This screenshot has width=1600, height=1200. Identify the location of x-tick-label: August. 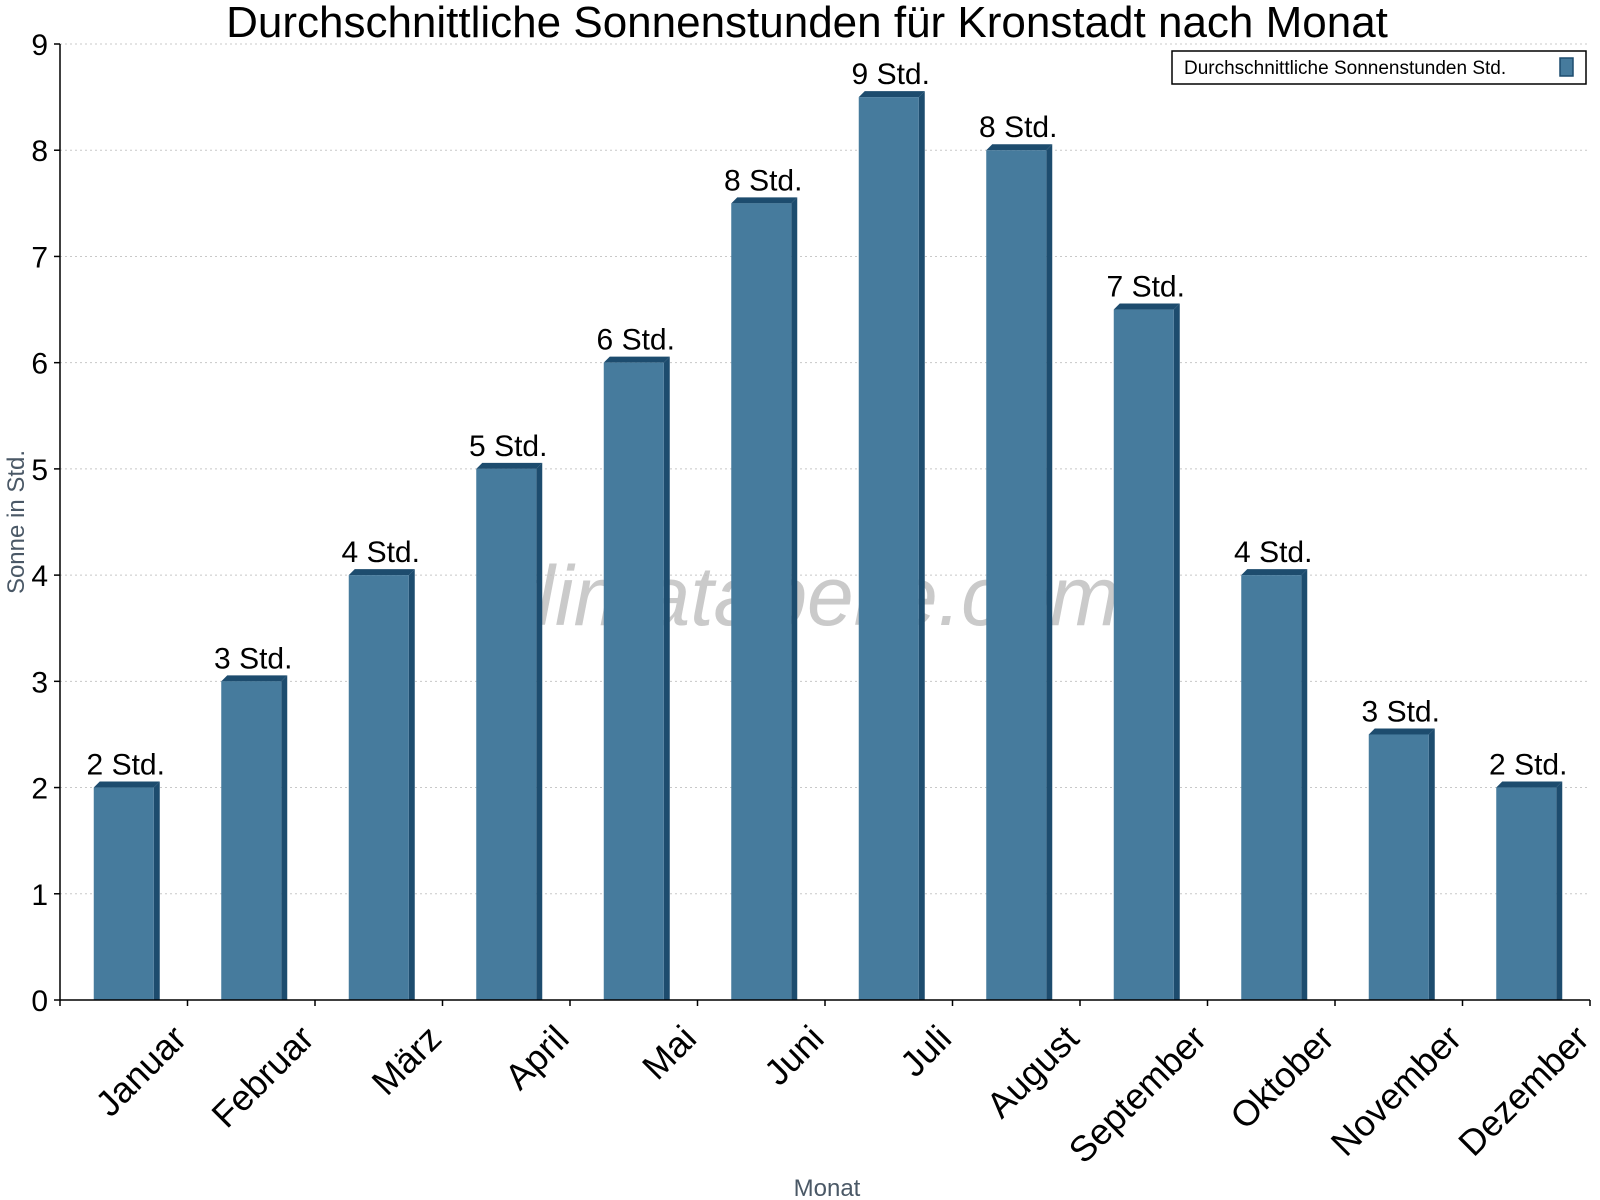
(1032, 1071).